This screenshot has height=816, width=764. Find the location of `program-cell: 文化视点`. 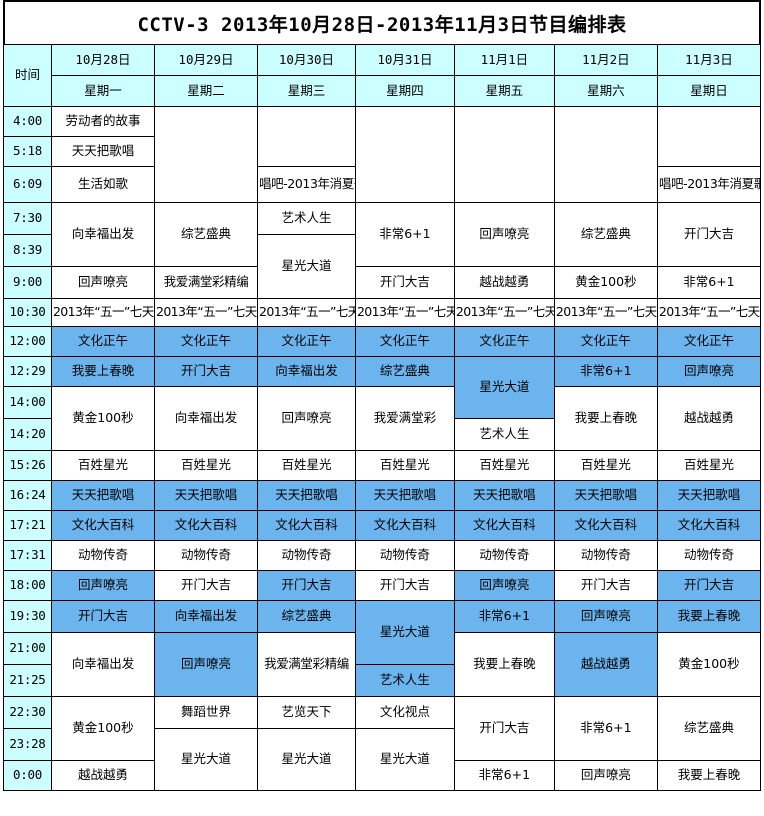

program-cell: 文化视点 is located at coordinates (404, 712).